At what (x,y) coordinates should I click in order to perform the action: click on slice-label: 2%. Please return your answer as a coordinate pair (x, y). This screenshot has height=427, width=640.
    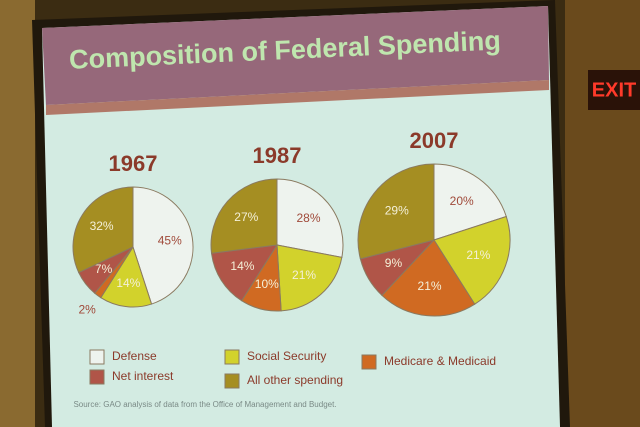
    Looking at the image, I should click on (87, 309).